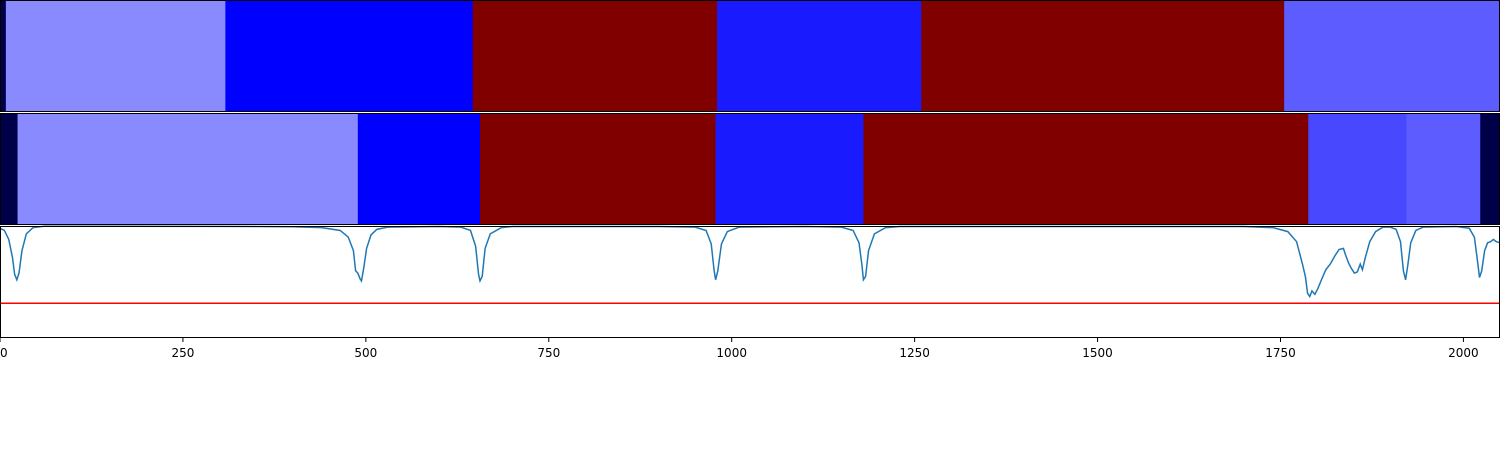 Image resolution: width=1500 pixels, height=450 pixels. Describe the element at coordinates (182, 353) in the screenshot. I see `x-tick-label: 250` at that location.